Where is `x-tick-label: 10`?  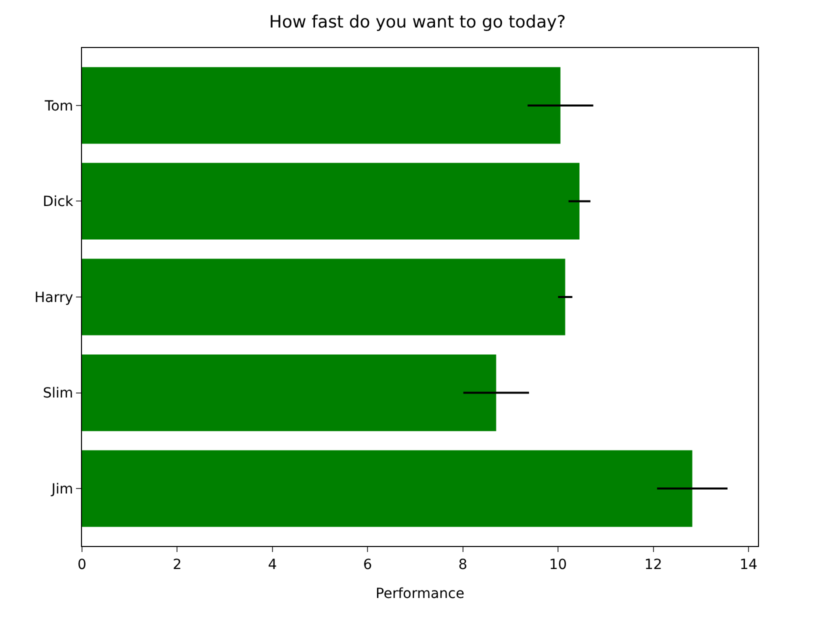 x-tick-label: 10 is located at coordinates (558, 564).